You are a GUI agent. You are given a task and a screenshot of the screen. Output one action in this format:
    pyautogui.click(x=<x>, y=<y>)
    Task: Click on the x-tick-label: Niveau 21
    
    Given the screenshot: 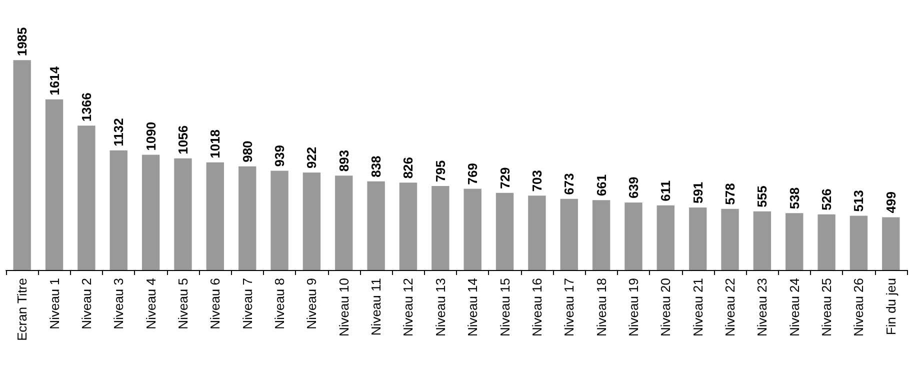 What is the action you would take?
    pyautogui.click(x=698, y=307)
    